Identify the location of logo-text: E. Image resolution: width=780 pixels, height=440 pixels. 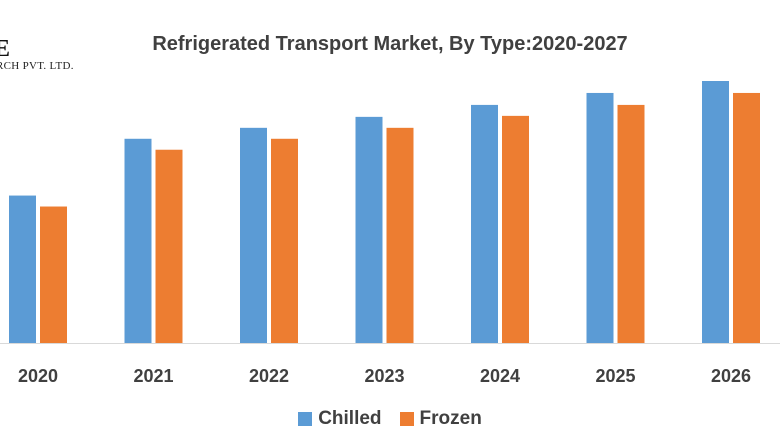
(5, 49).